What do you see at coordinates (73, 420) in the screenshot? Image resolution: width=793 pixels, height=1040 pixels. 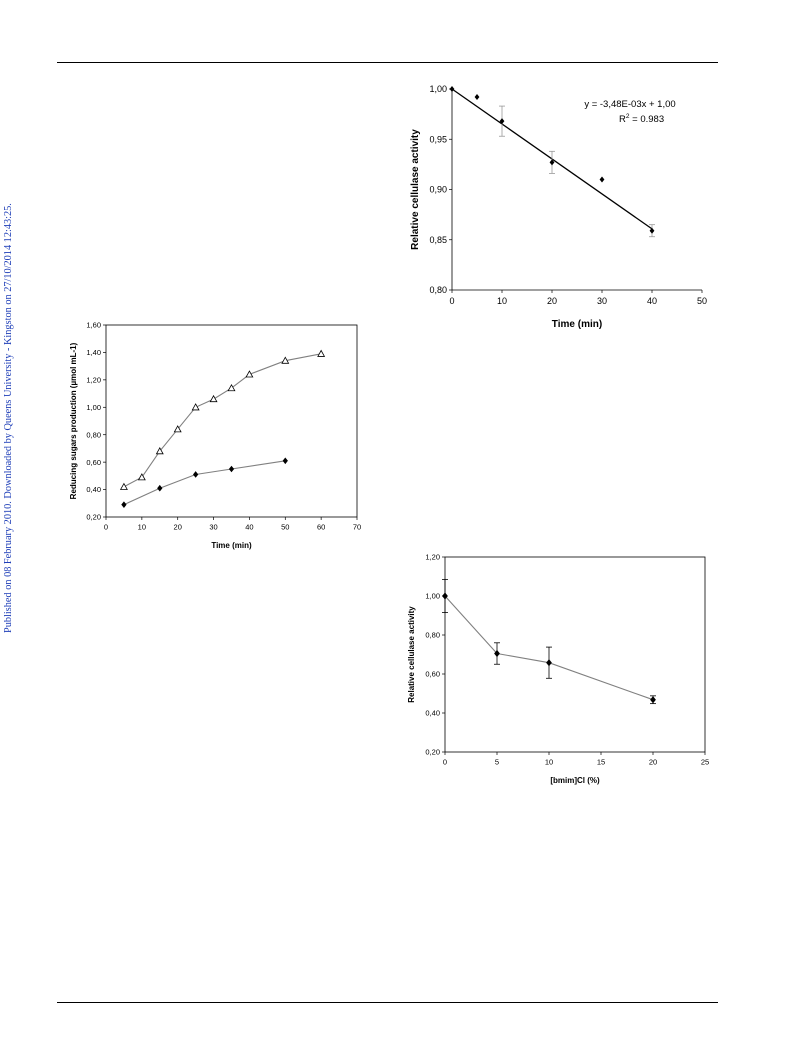 I see `y-axis-label: Reducing sugars production (µmol mL-1)` at bounding box center [73, 420].